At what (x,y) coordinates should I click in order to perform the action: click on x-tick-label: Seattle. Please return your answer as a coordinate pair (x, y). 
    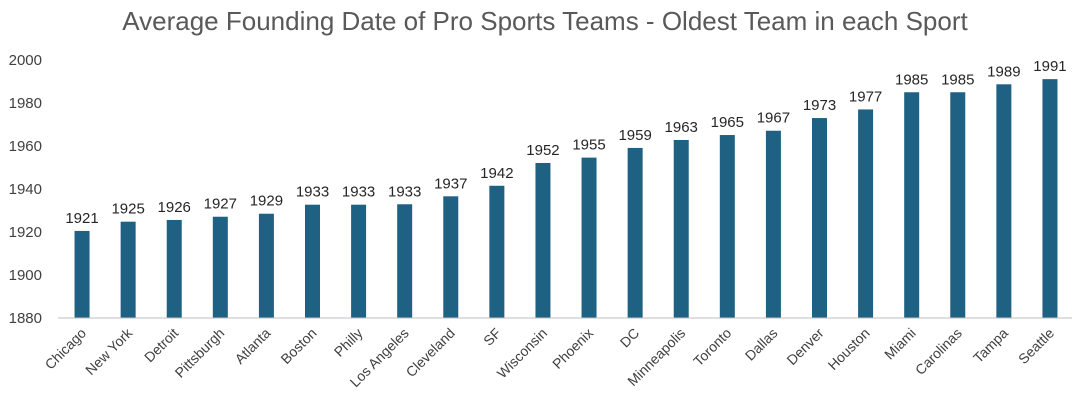
    Looking at the image, I should click on (1036, 346).